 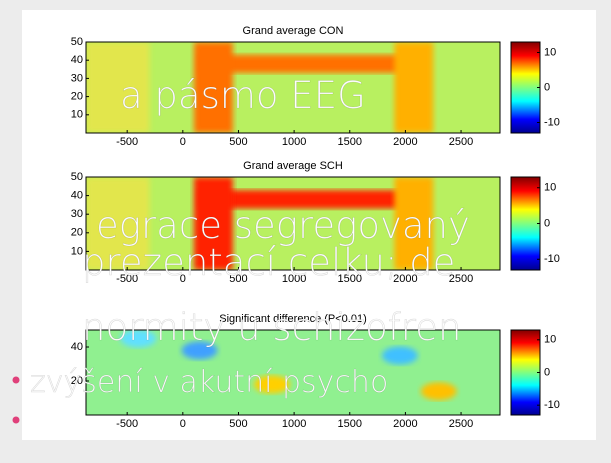 What do you see at coordinates (268, 262) in the screenshot?
I see `slide-line: prezentací celku; de` at bounding box center [268, 262].